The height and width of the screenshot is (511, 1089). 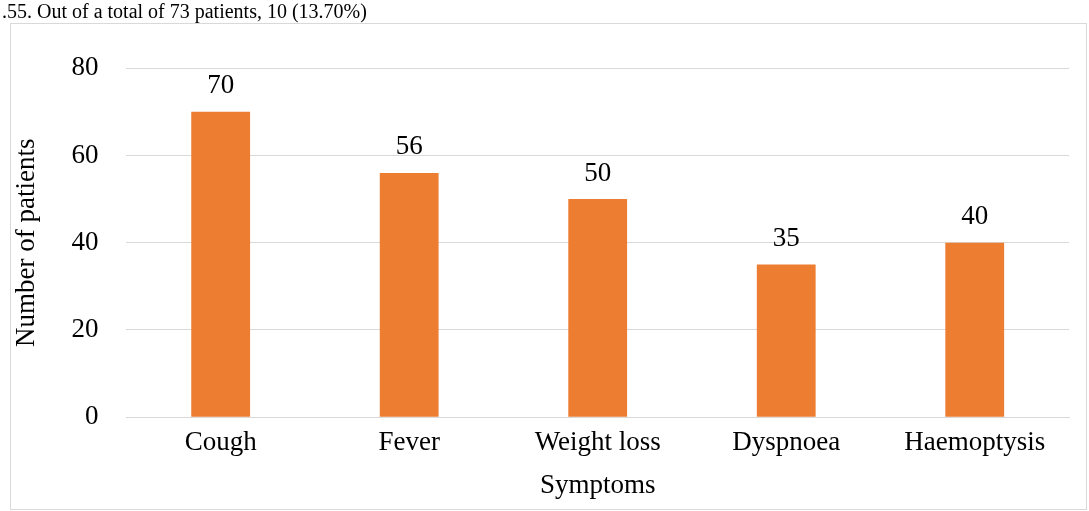 I want to click on y-tick-label: 80, so click(x=85, y=66).